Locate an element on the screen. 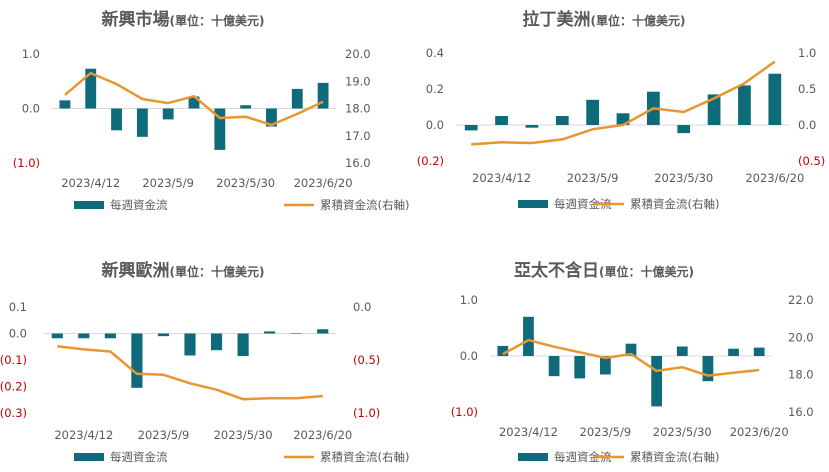 Image resolution: width=829 pixels, height=472 pixels. chart-title: 亞太不含日(單位：十億美元) is located at coordinates (604, 270).